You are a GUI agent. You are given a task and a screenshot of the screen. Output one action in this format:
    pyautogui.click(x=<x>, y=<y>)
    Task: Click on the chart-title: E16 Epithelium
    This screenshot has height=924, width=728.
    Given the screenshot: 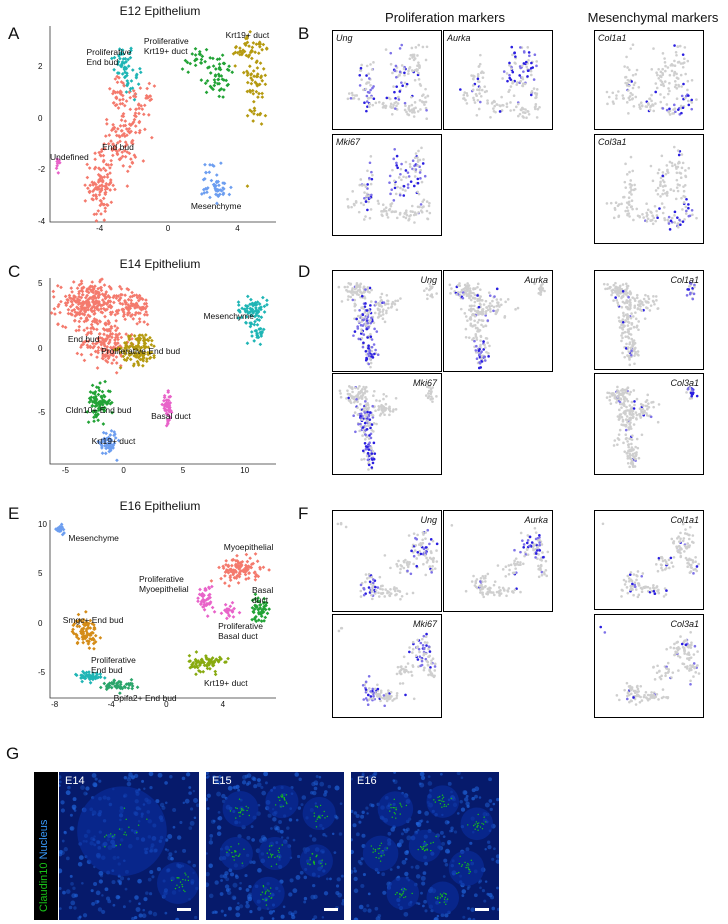 What is the action you would take?
    pyautogui.click(x=160, y=506)
    